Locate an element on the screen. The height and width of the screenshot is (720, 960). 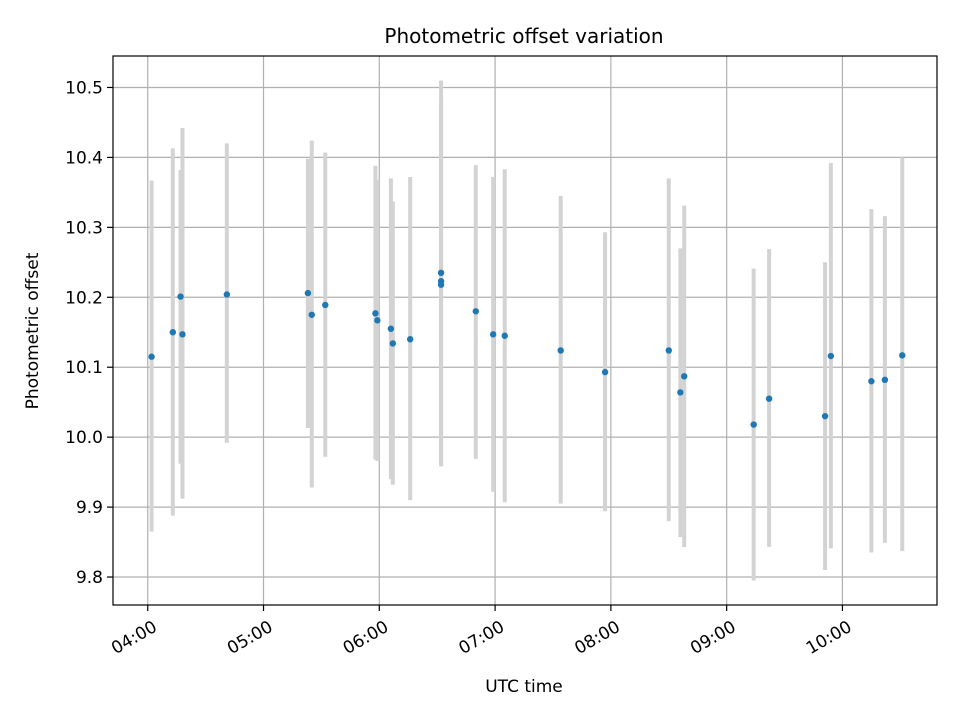
x-tick-label: 04:00 is located at coordinates (134, 638).